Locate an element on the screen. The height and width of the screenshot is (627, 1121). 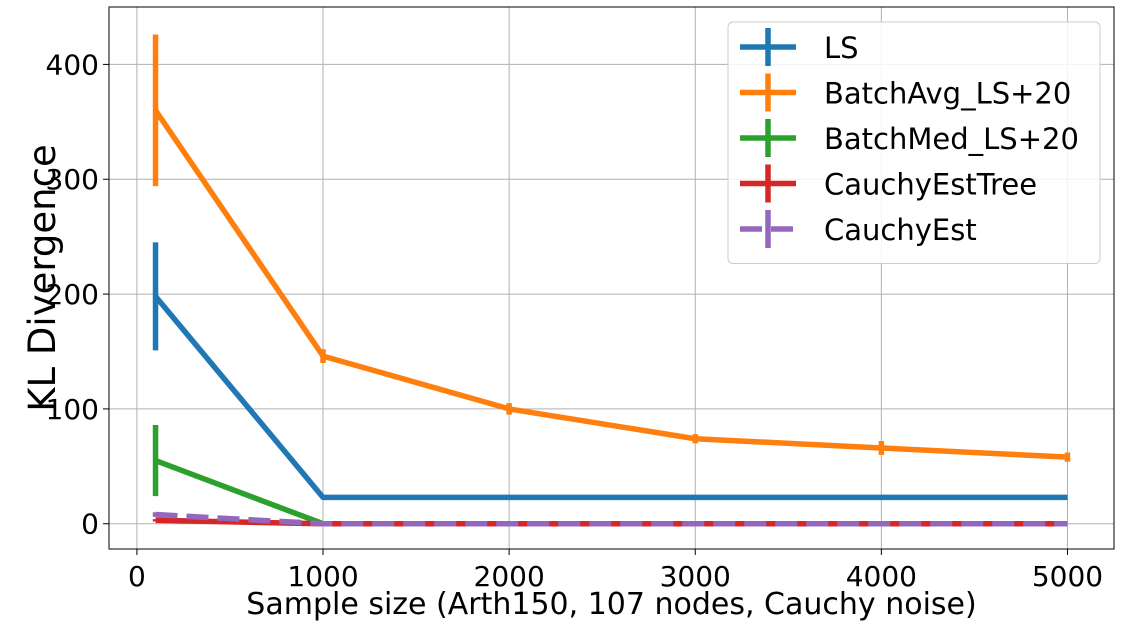
legend-entry: BatchAvg_LS+20 is located at coordinates (905, 92).